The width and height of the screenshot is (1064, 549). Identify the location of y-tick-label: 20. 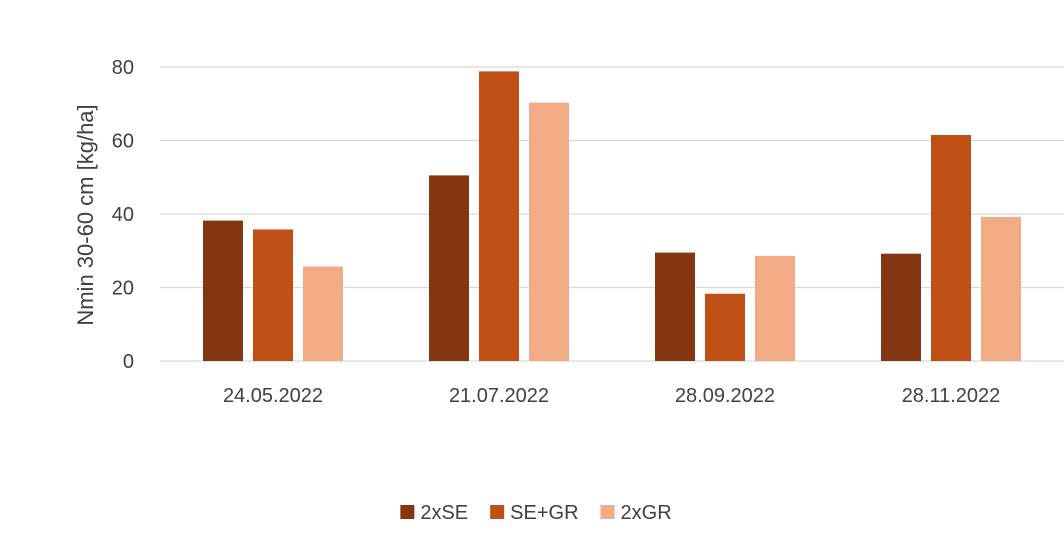
(123, 289).